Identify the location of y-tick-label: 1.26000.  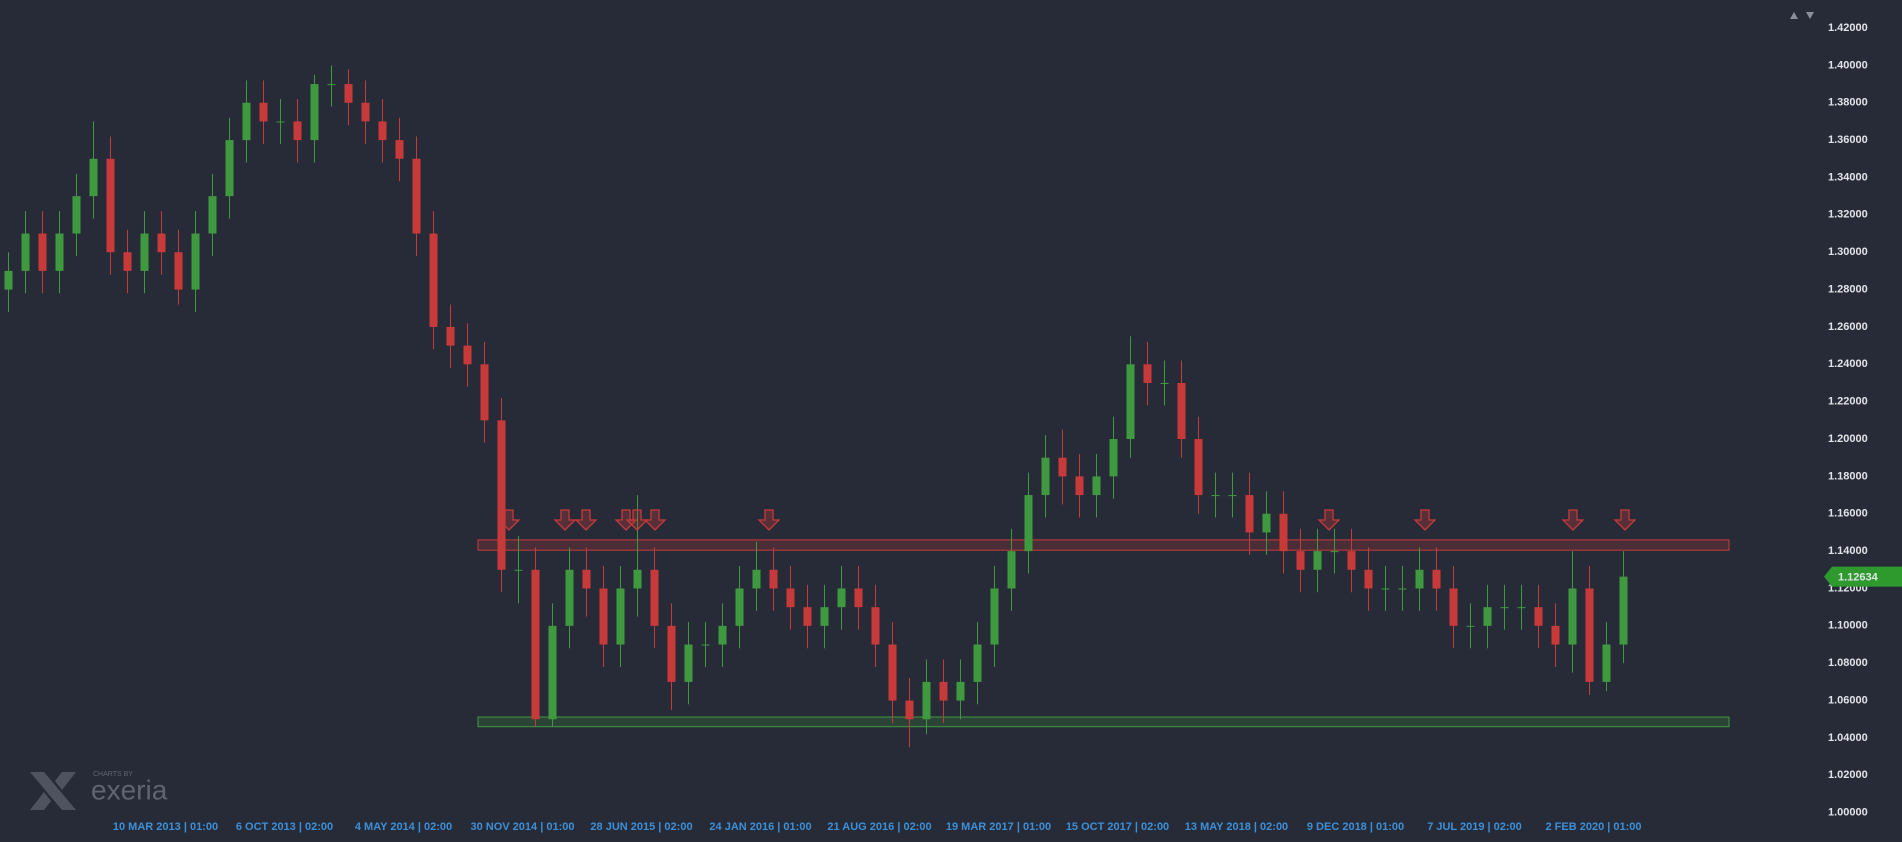
(1848, 327).